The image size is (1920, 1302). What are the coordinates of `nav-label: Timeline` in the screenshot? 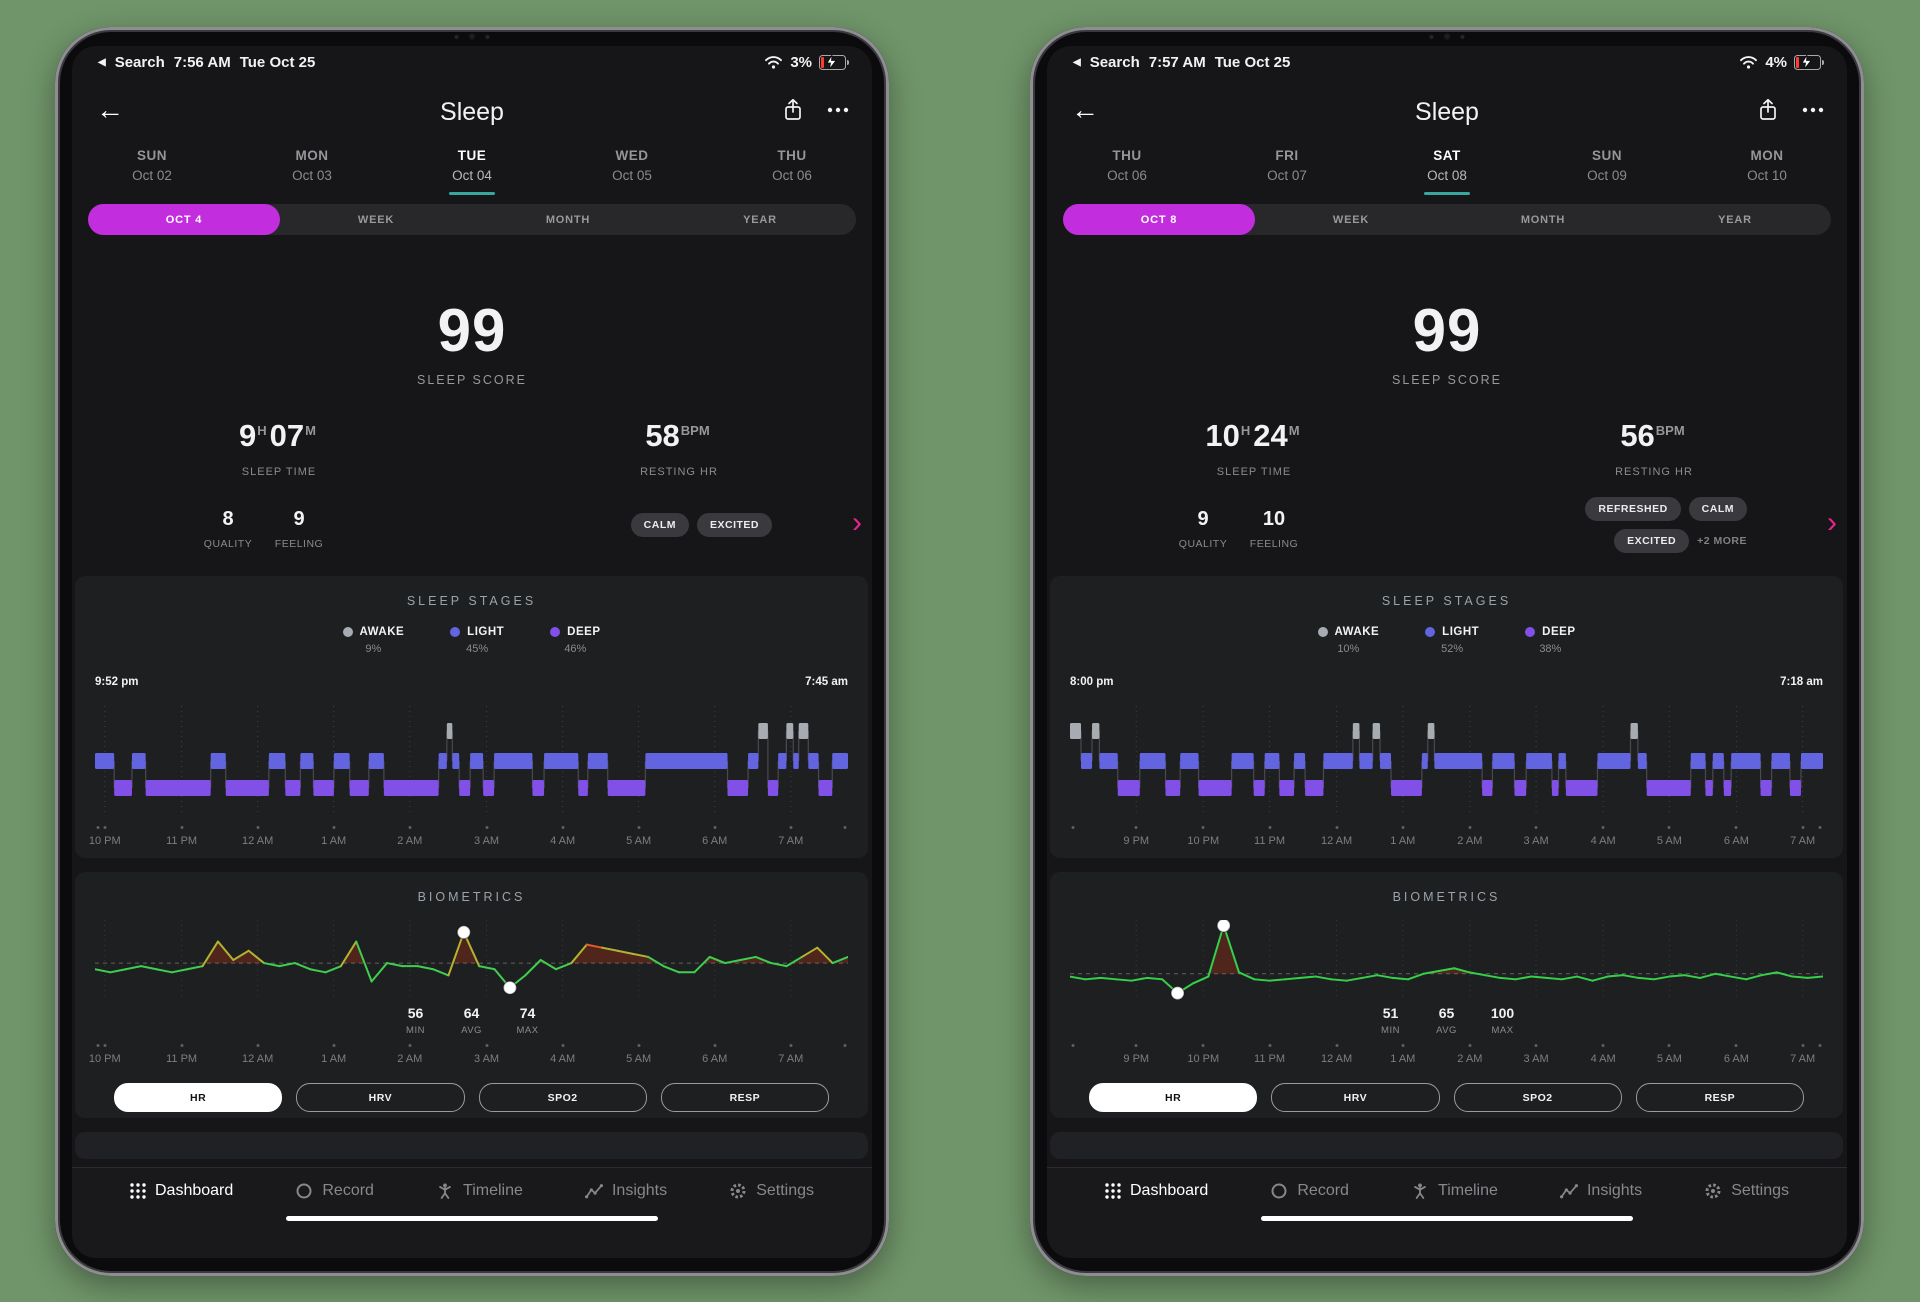 It's located at (1468, 1190).